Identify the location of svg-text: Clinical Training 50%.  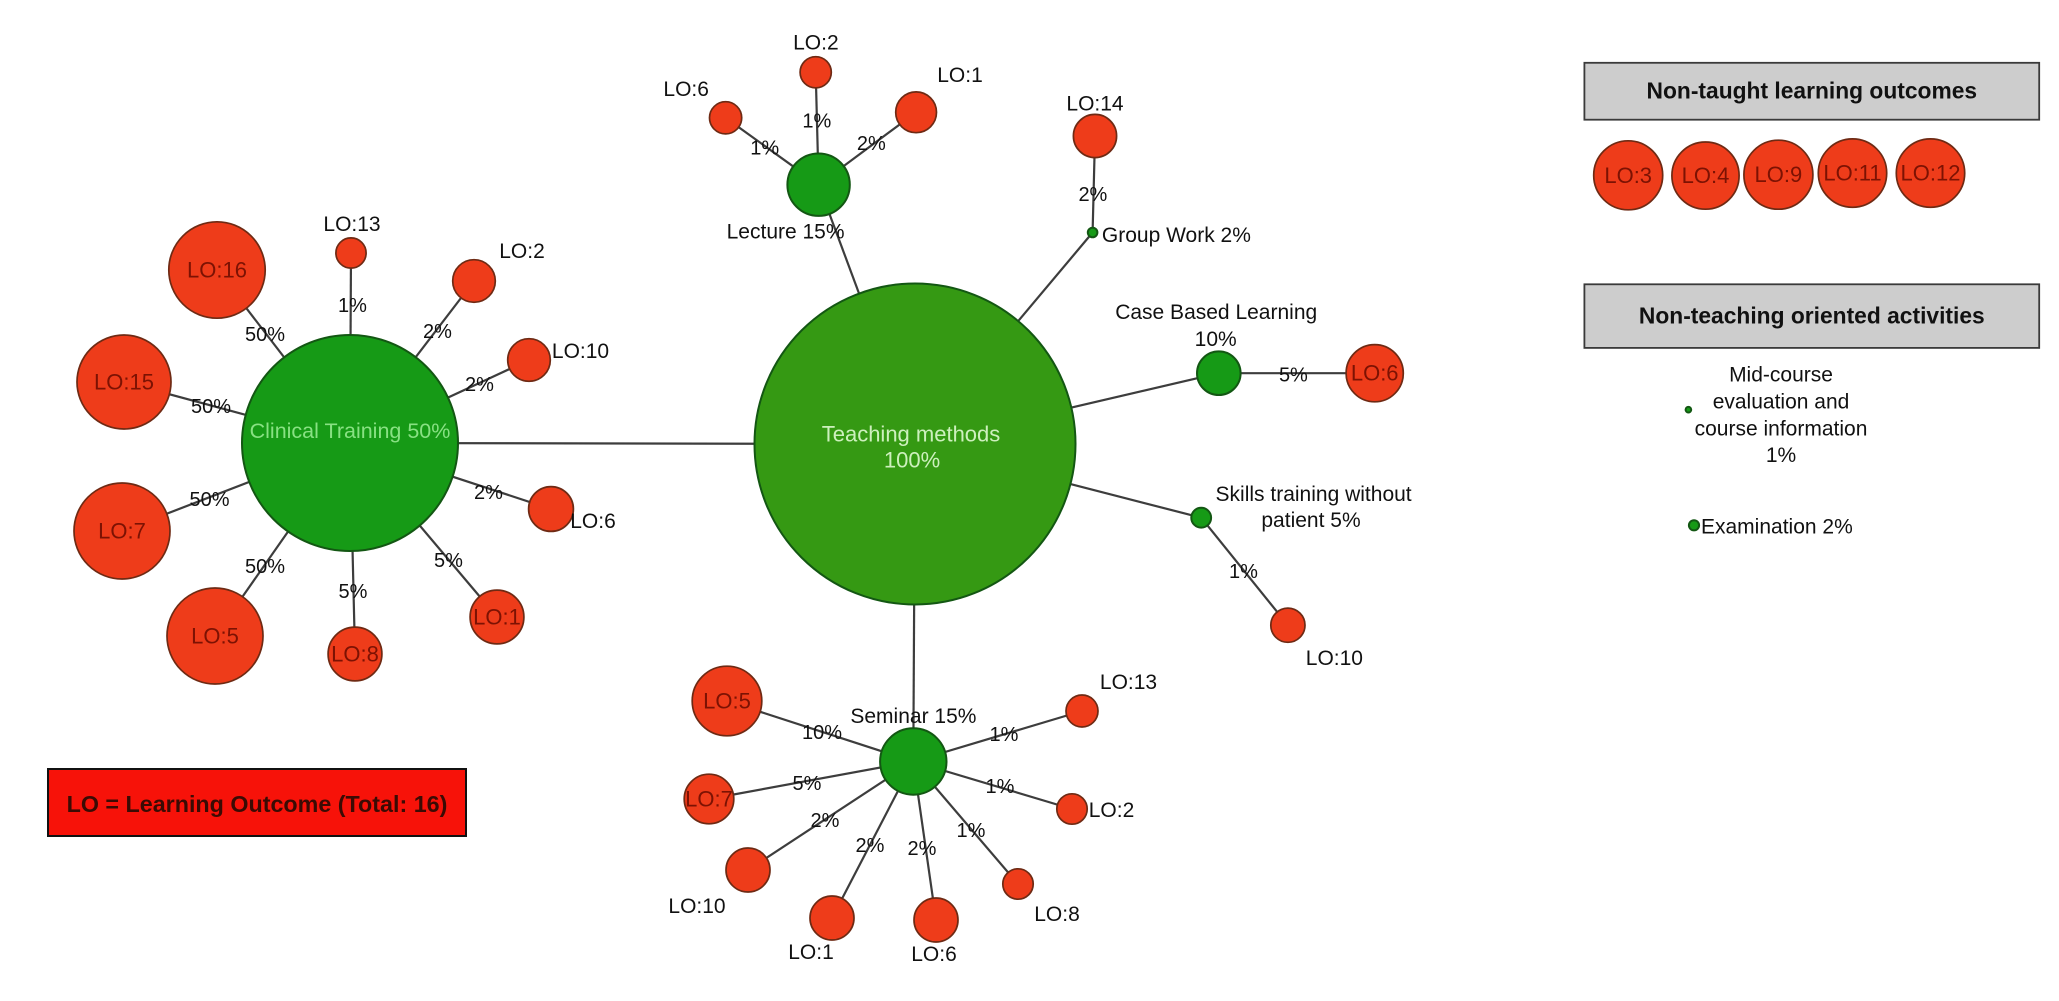
(350, 431).